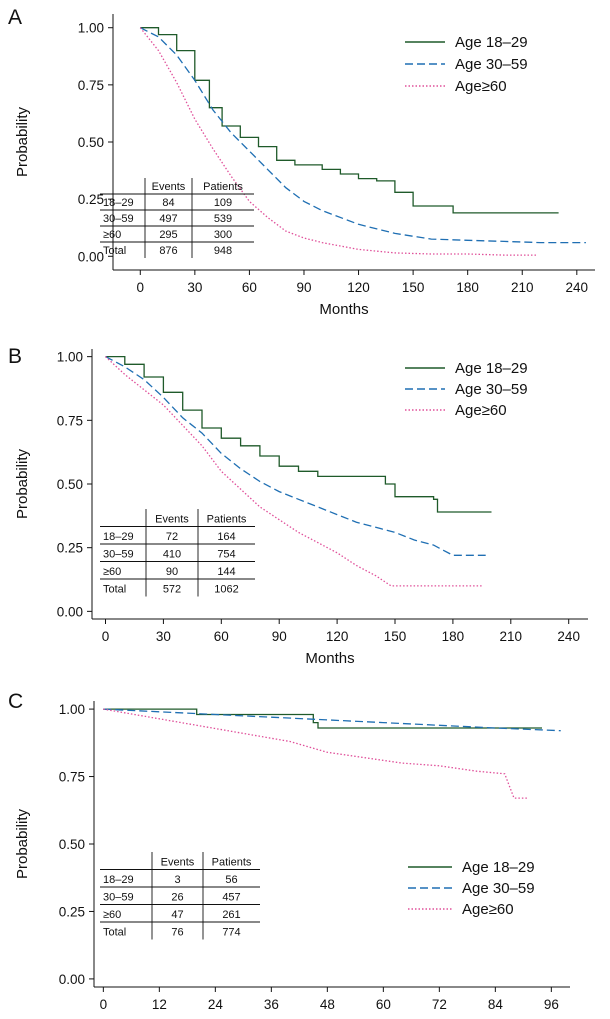 The width and height of the screenshot is (610, 1019). I want to click on table-cell: 539, so click(223, 219).